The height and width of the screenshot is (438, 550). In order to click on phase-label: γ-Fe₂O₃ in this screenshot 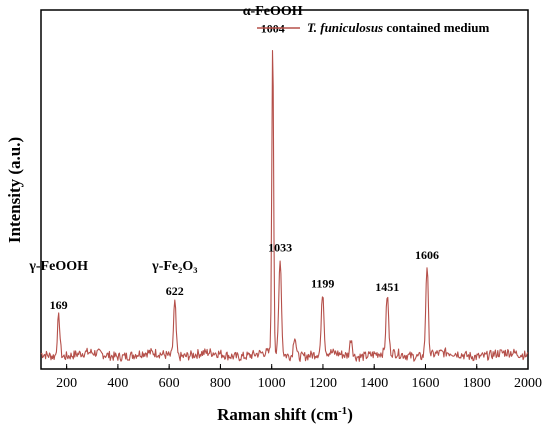, I will do `click(174, 266)`.